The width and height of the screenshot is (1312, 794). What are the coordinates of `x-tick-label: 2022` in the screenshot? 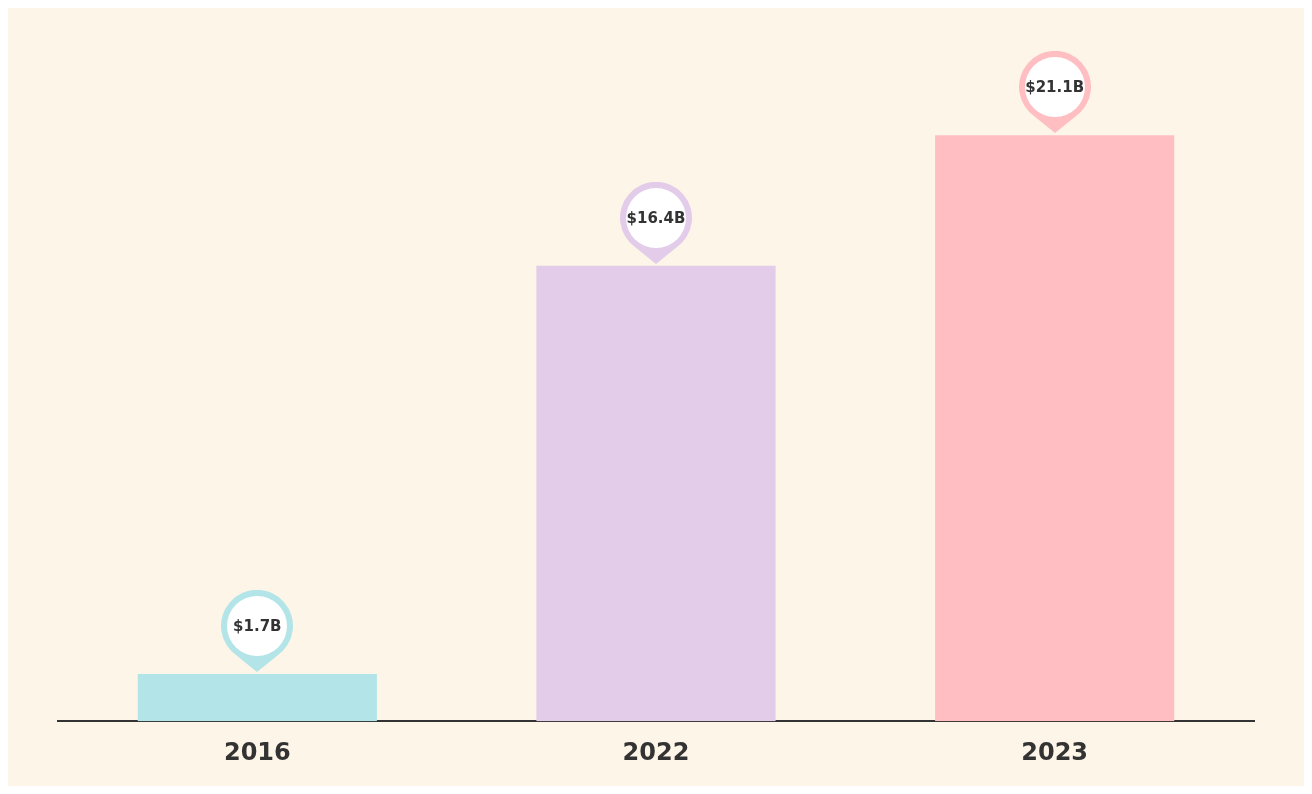 It's located at (656, 751).